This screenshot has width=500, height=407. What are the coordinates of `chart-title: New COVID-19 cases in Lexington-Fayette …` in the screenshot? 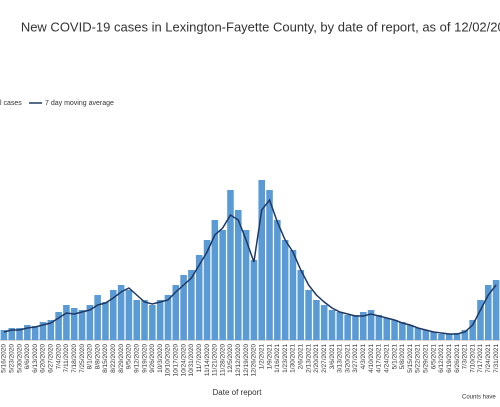 It's located at (260, 26).